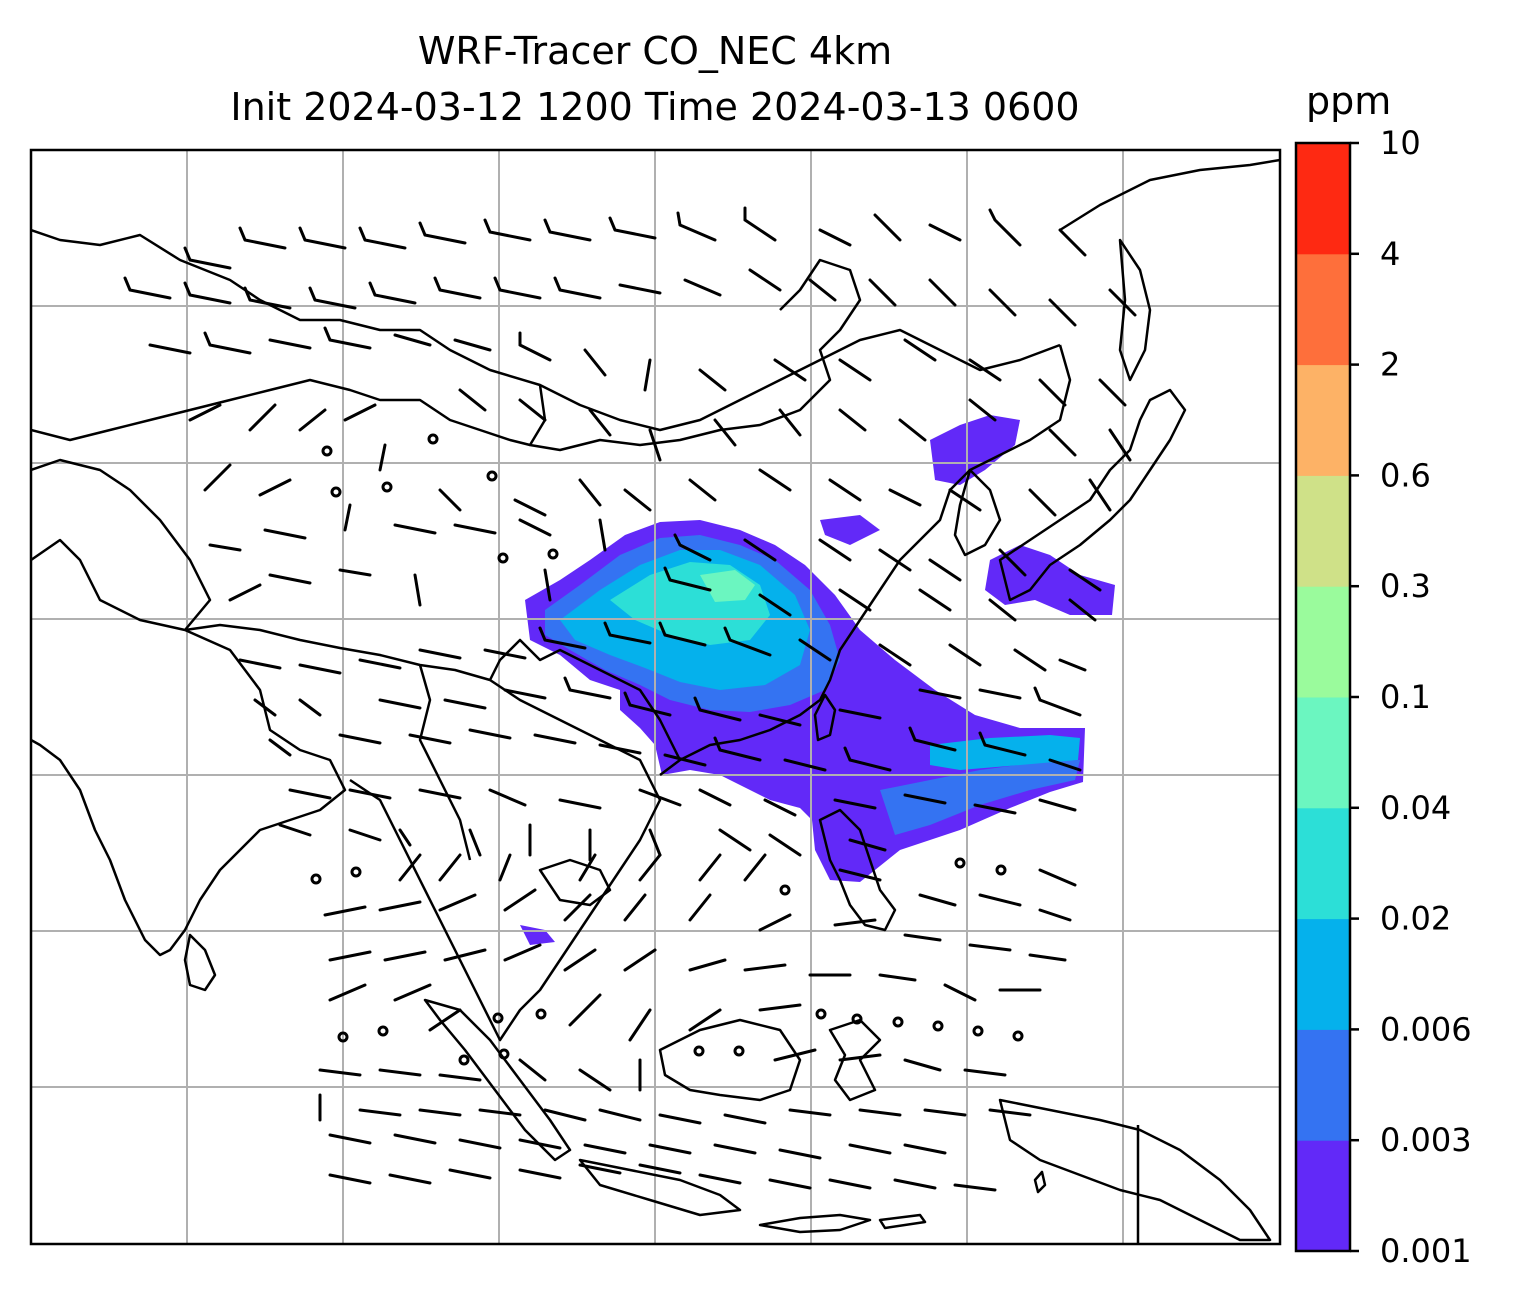  Describe the element at coordinates (445, 762) in the screenshot. I see `border-myanmar` at that location.